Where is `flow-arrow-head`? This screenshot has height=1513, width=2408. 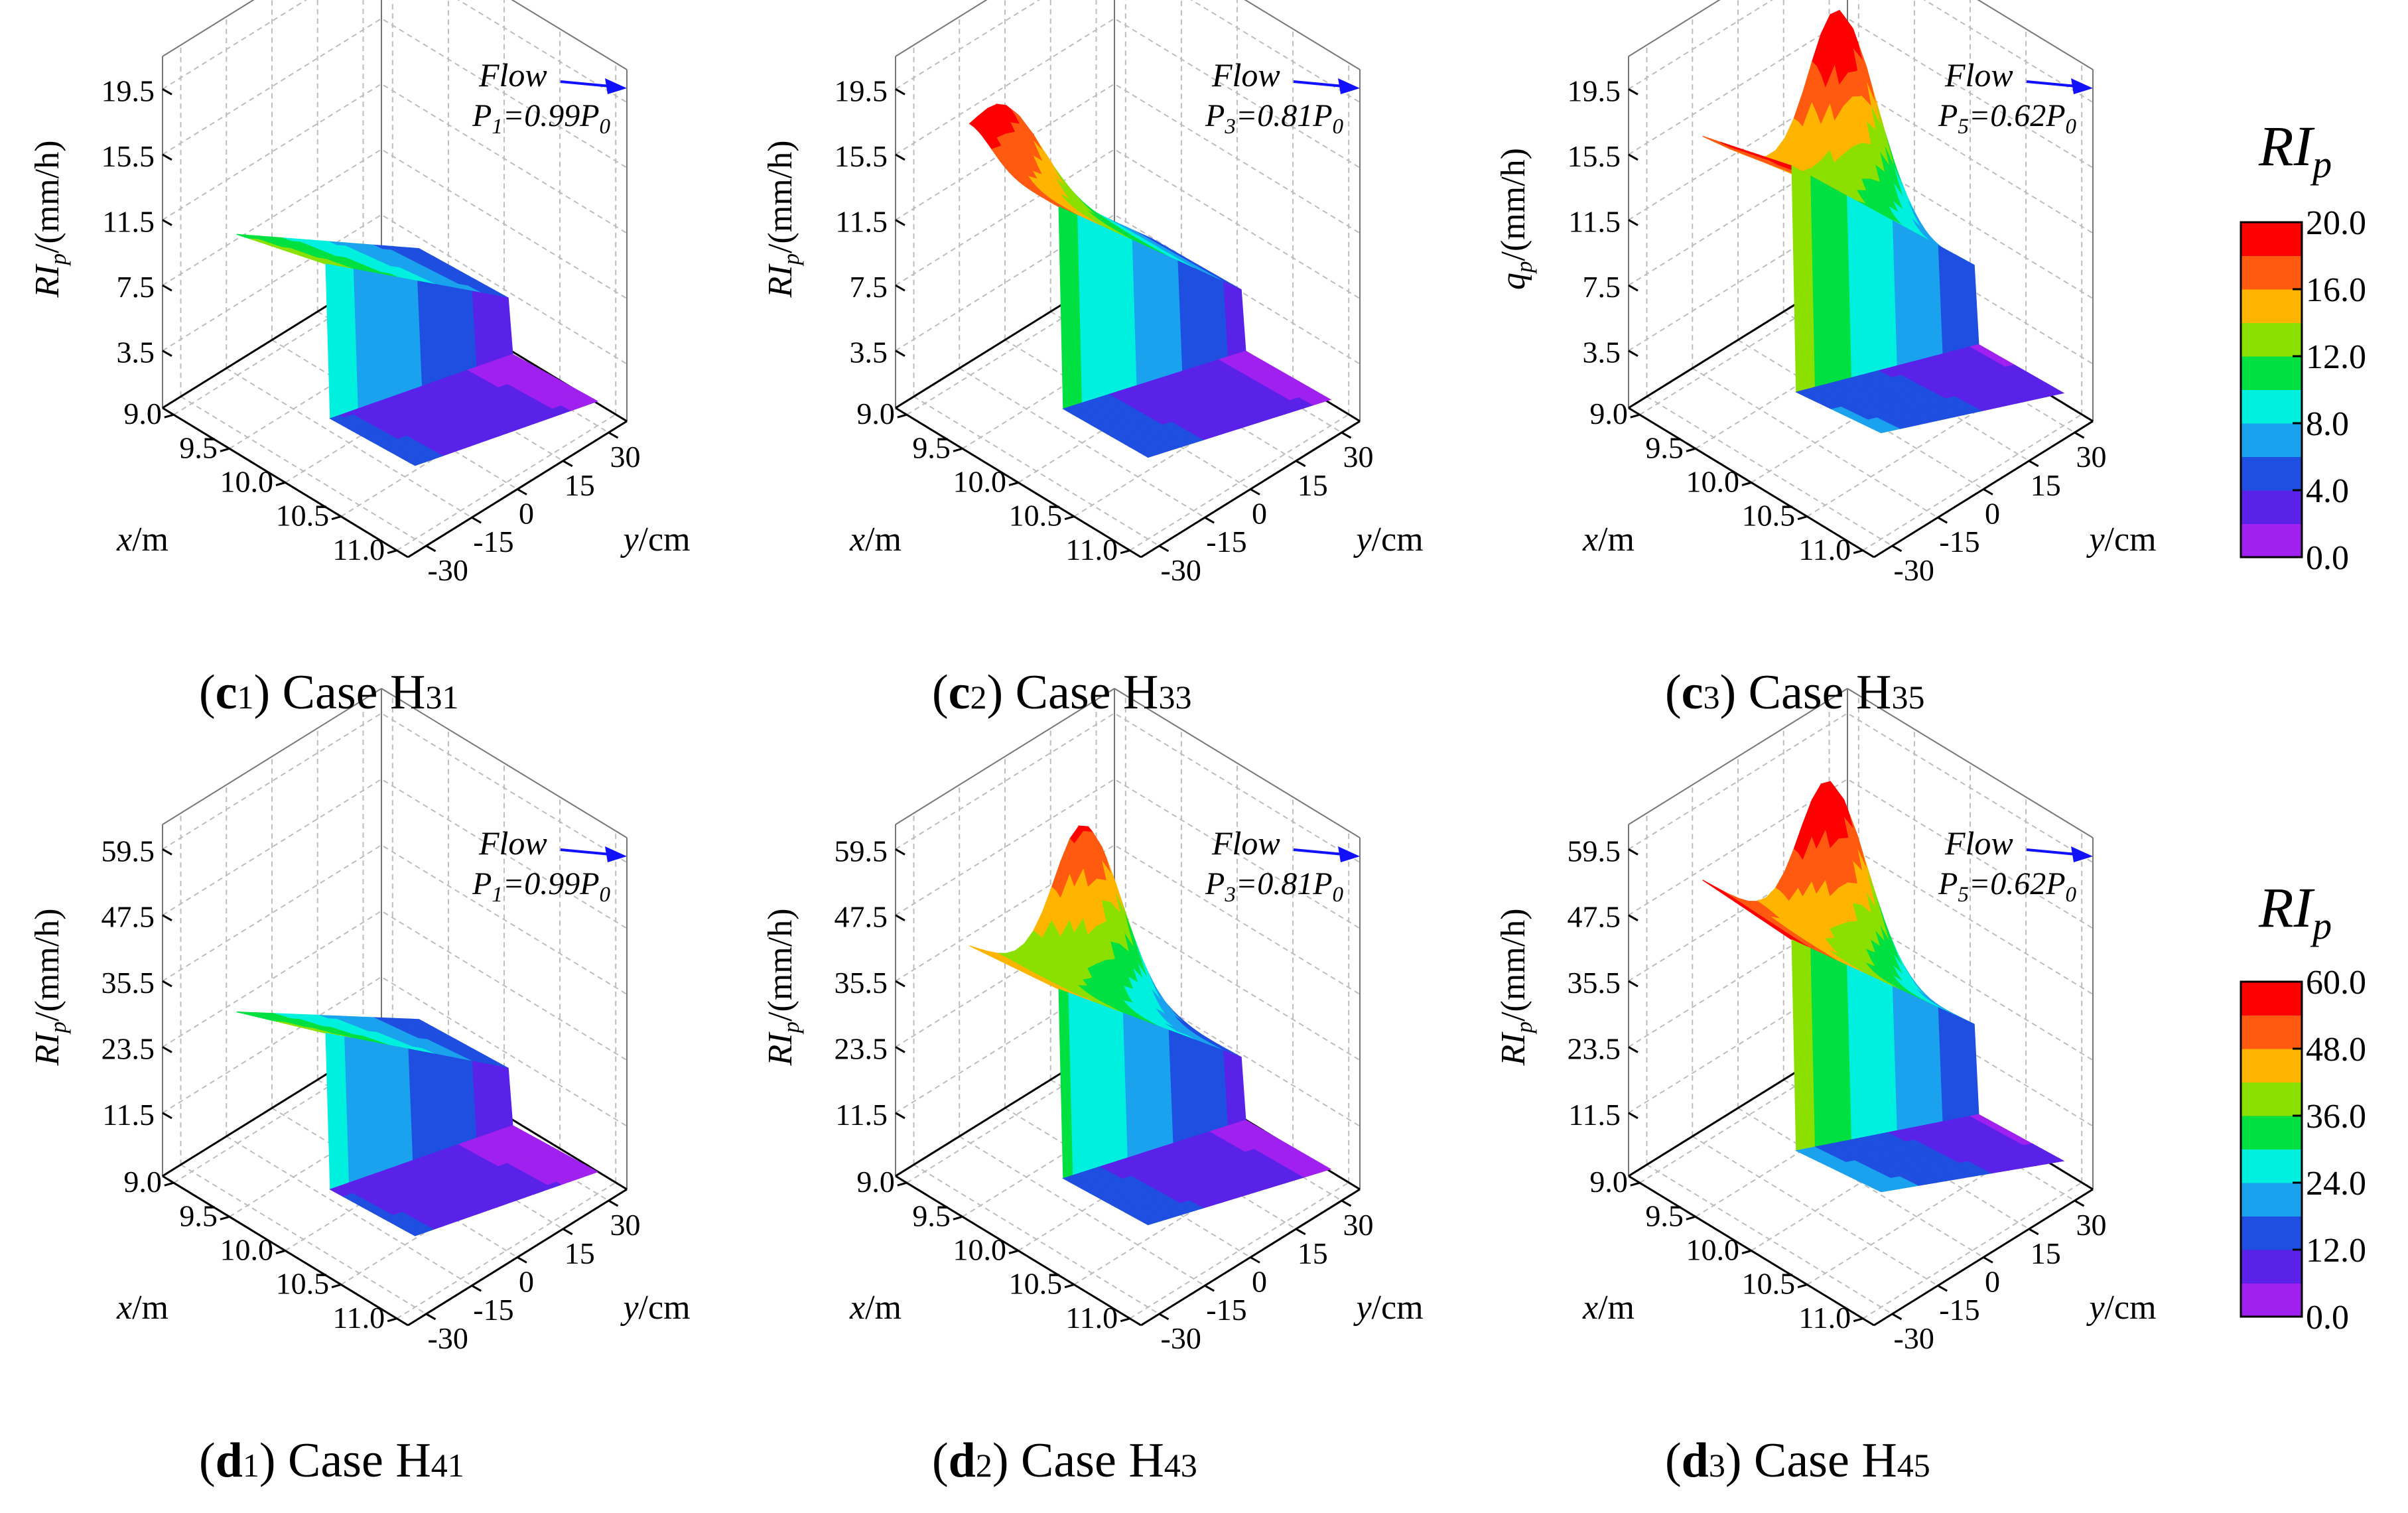 flow-arrow-head is located at coordinates (2082, 86).